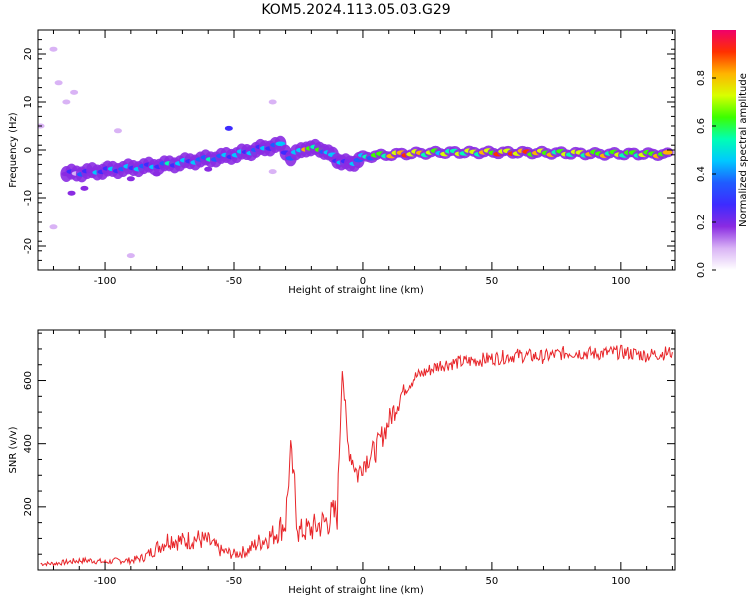 This screenshot has width=750, height=600. Describe the element at coordinates (28, 380) in the screenshot. I see `y-tick-label-2: 600` at that location.